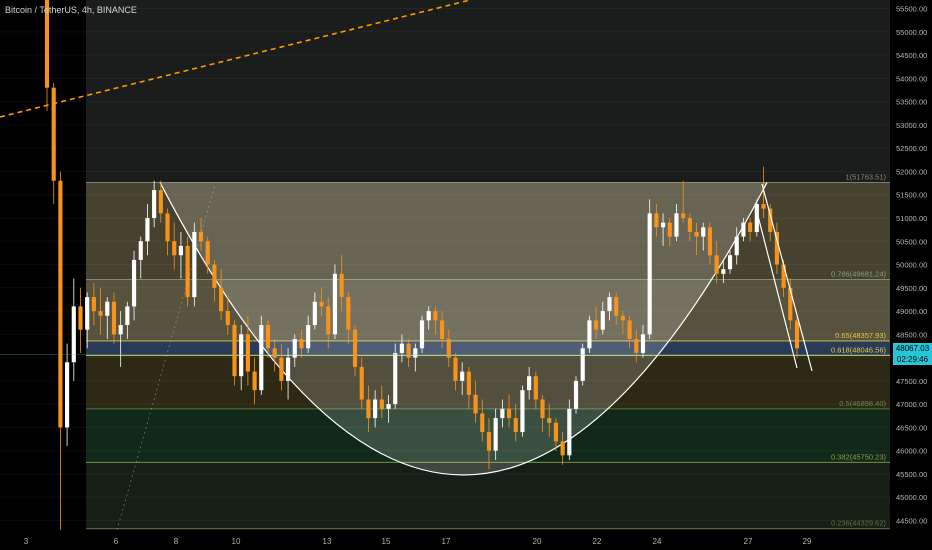 The image size is (932, 550). What do you see at coordinates (911, 474) in the screenshot?
I see `y-tick-label: 45500.00` at bounding box center [911, 474].